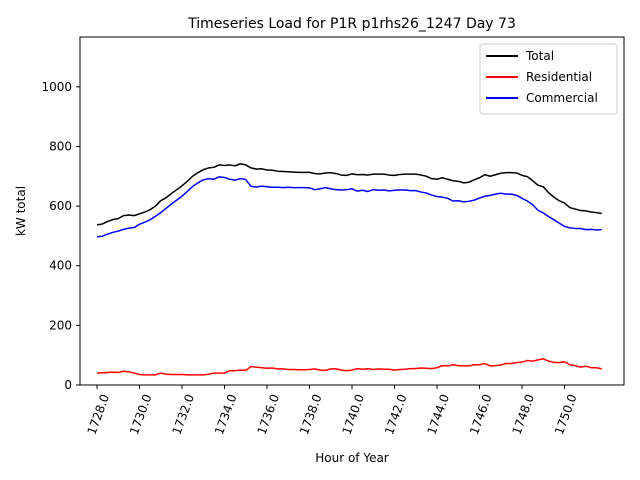 The image size is (640, 480). Describe the element at coordinates (56, 87) in the screenshot. I see `y-tick-label: 1000` at that location.